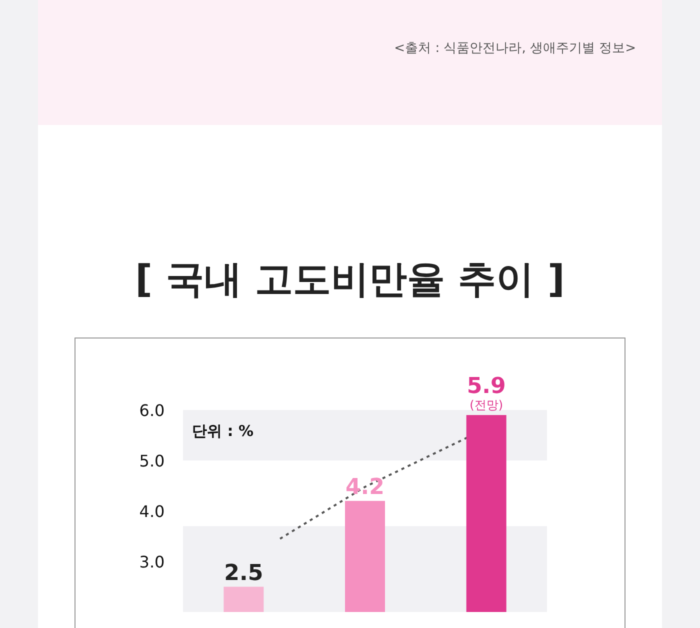  What do you see at coordinates (223, 431) in the screenshot?
I see `annotation: 단위 : %` at bounding box center [223, 431].